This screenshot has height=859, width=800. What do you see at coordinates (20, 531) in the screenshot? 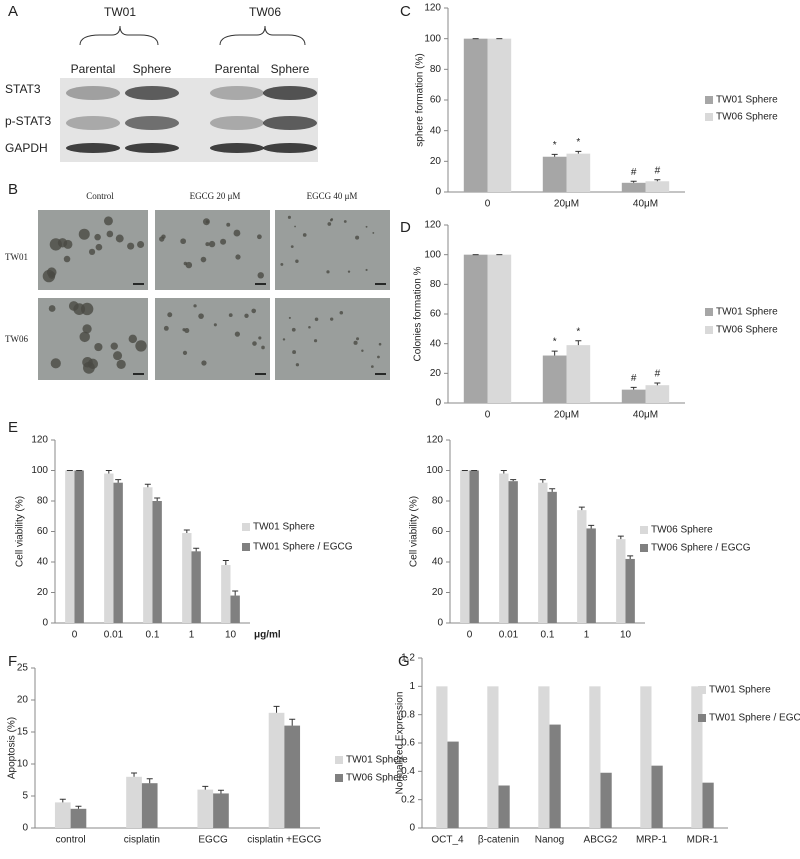
I see `y-axis-label: Cell viability (%)` at bounding box center [20, 531].